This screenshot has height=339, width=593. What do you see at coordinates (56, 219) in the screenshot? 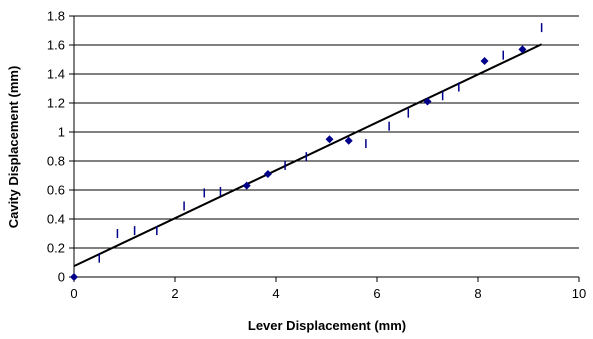
I see `y-tick-label: 0.4` at bounding box center [56, 219].